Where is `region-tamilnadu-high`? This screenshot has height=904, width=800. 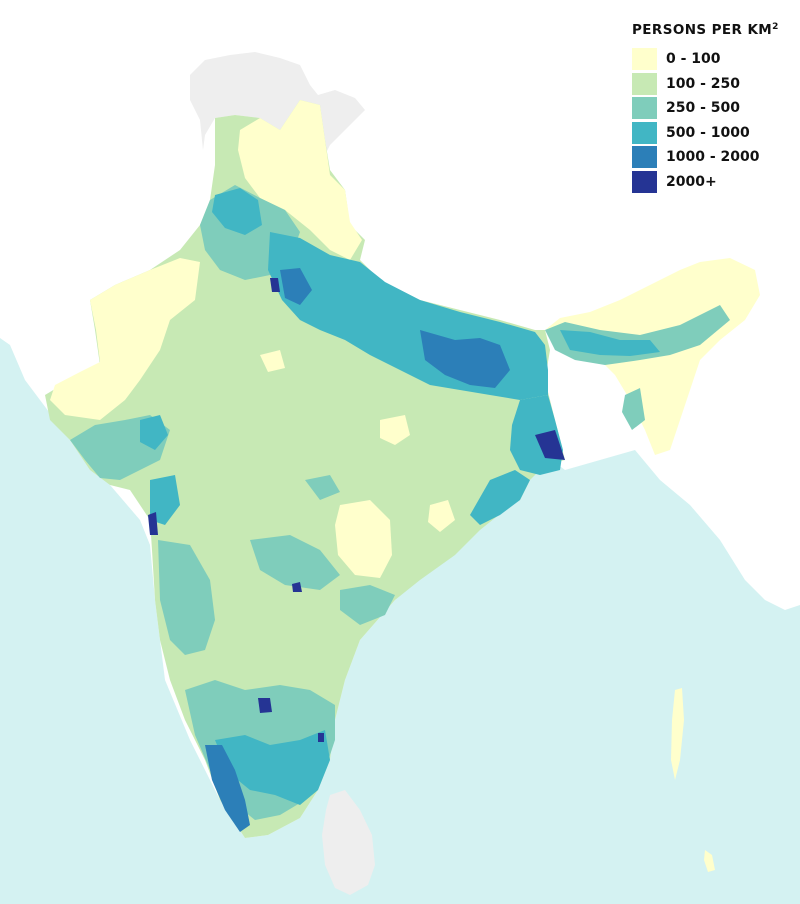
region-tamilnadu-high is located at coordinates (272, 767).